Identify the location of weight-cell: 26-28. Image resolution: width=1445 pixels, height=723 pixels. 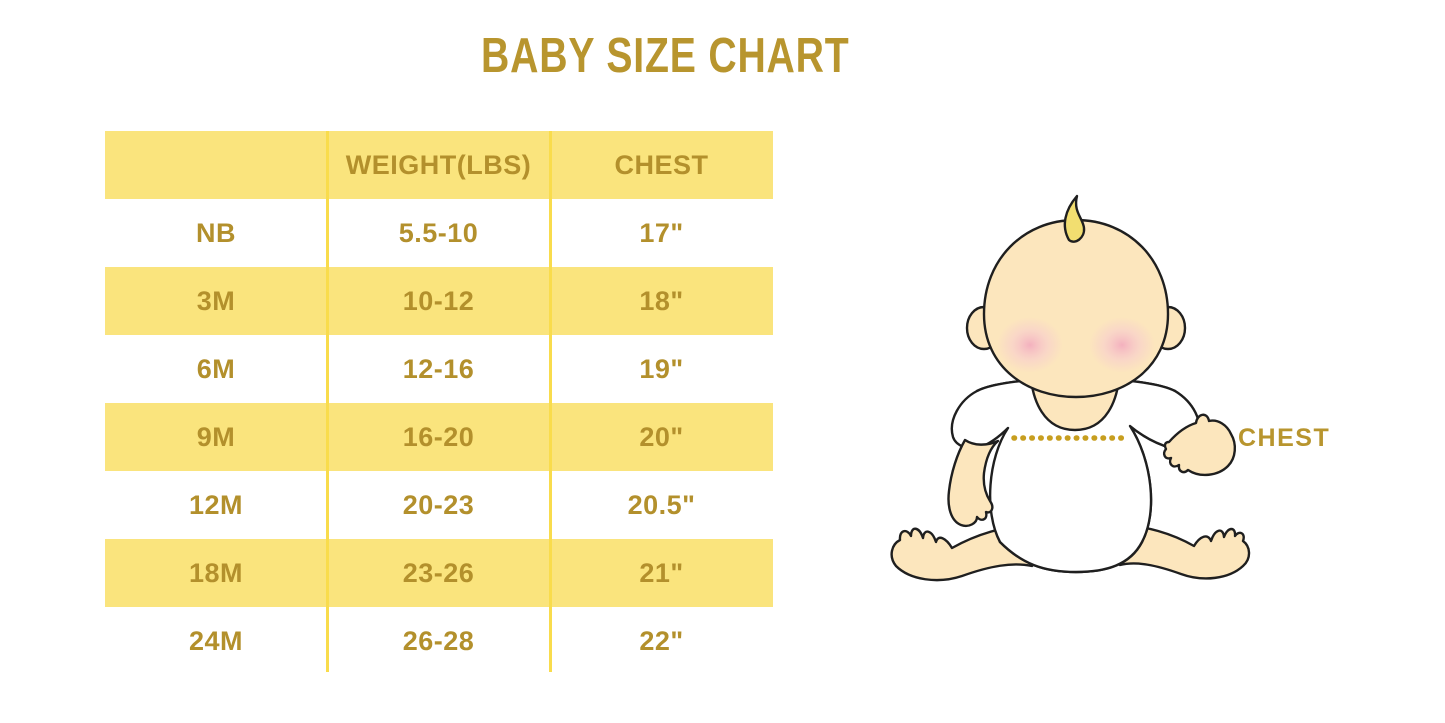
(438, 640).